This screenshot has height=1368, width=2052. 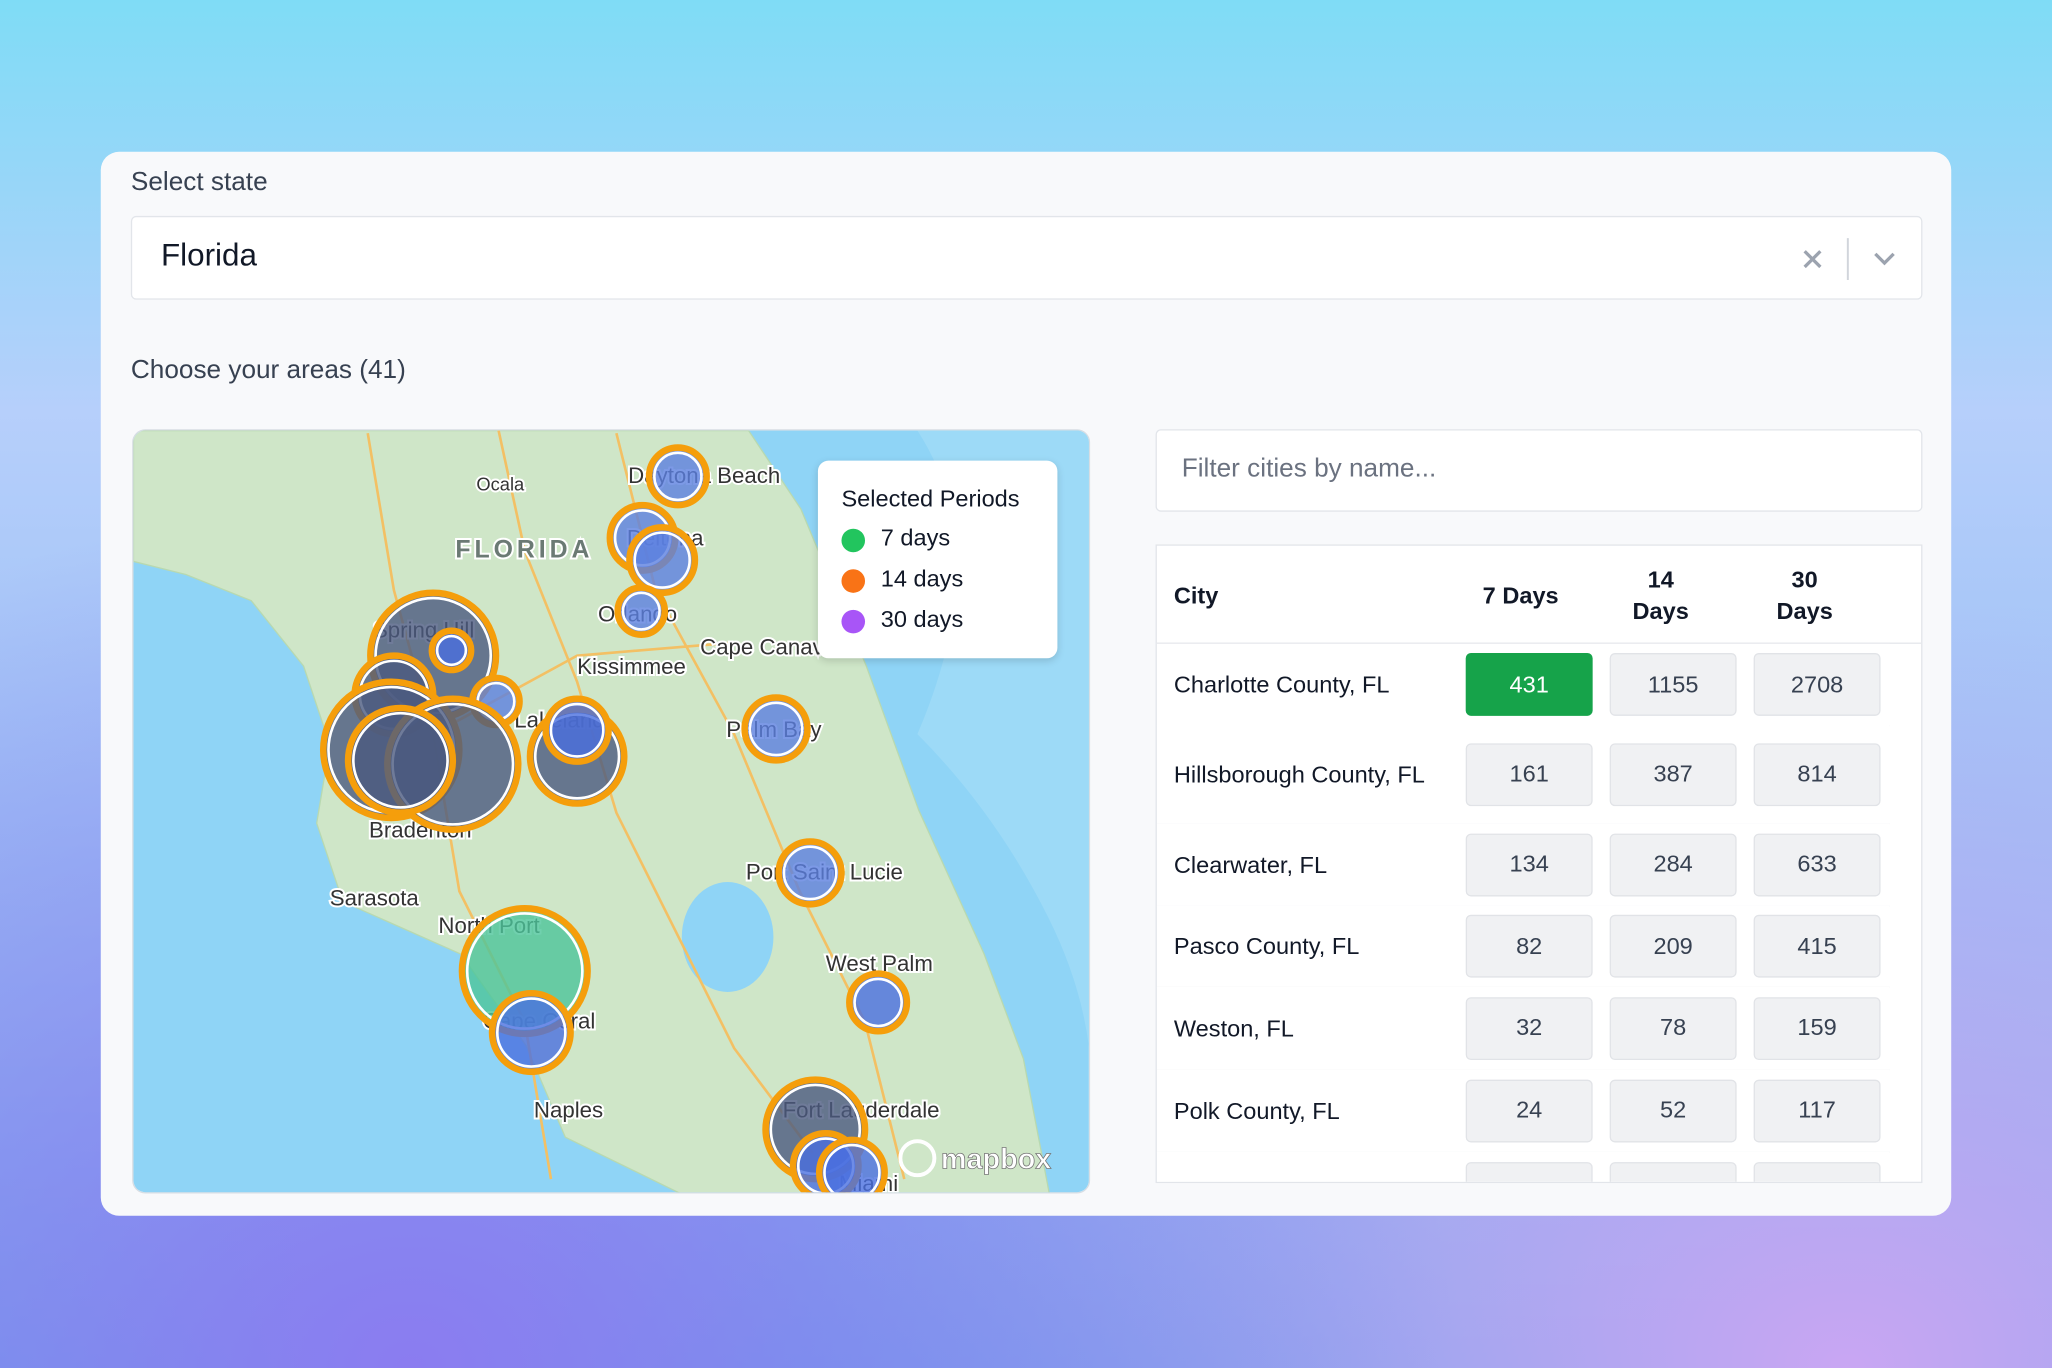 I want to click on count-pill: 2708, so click(x=1817, y=684).